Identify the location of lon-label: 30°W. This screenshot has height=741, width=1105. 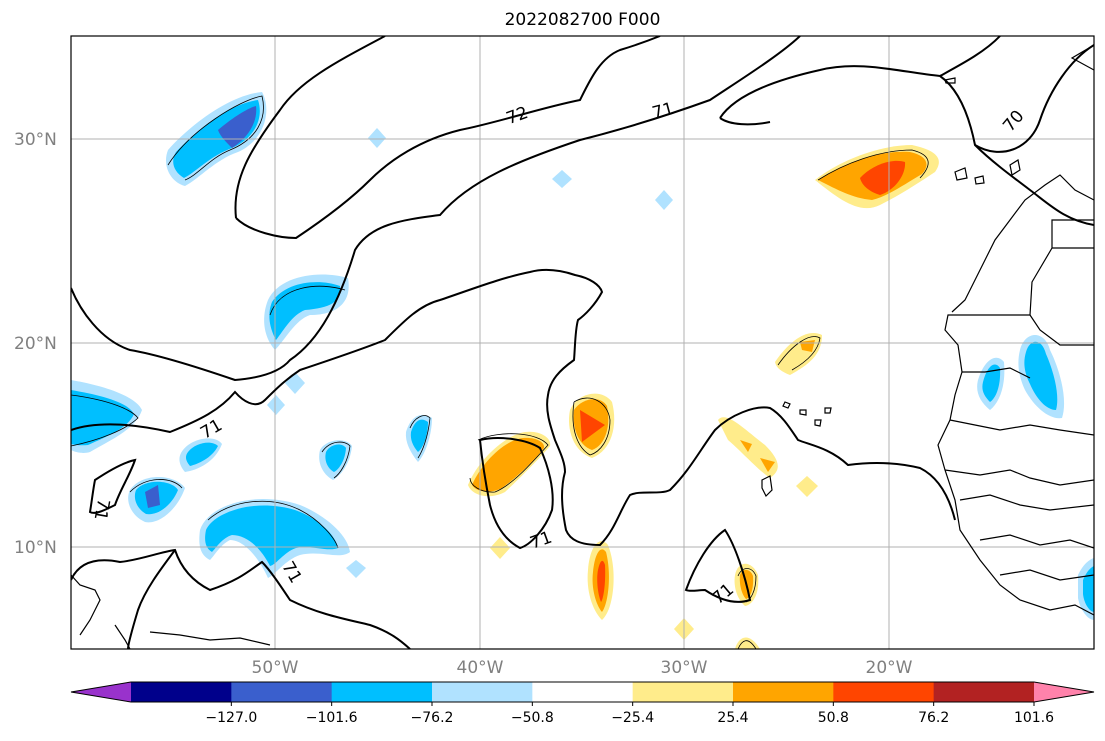
(684, 668).